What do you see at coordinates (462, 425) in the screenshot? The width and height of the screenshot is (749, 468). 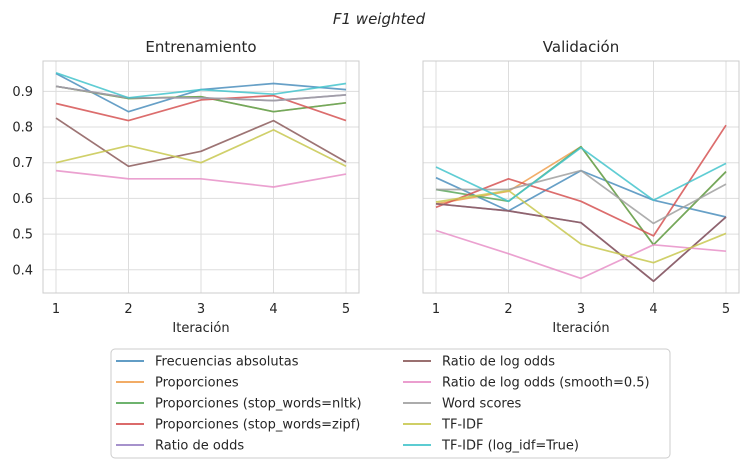 I see `legend-label: TF-IDF` at bounding box center [462, 425].